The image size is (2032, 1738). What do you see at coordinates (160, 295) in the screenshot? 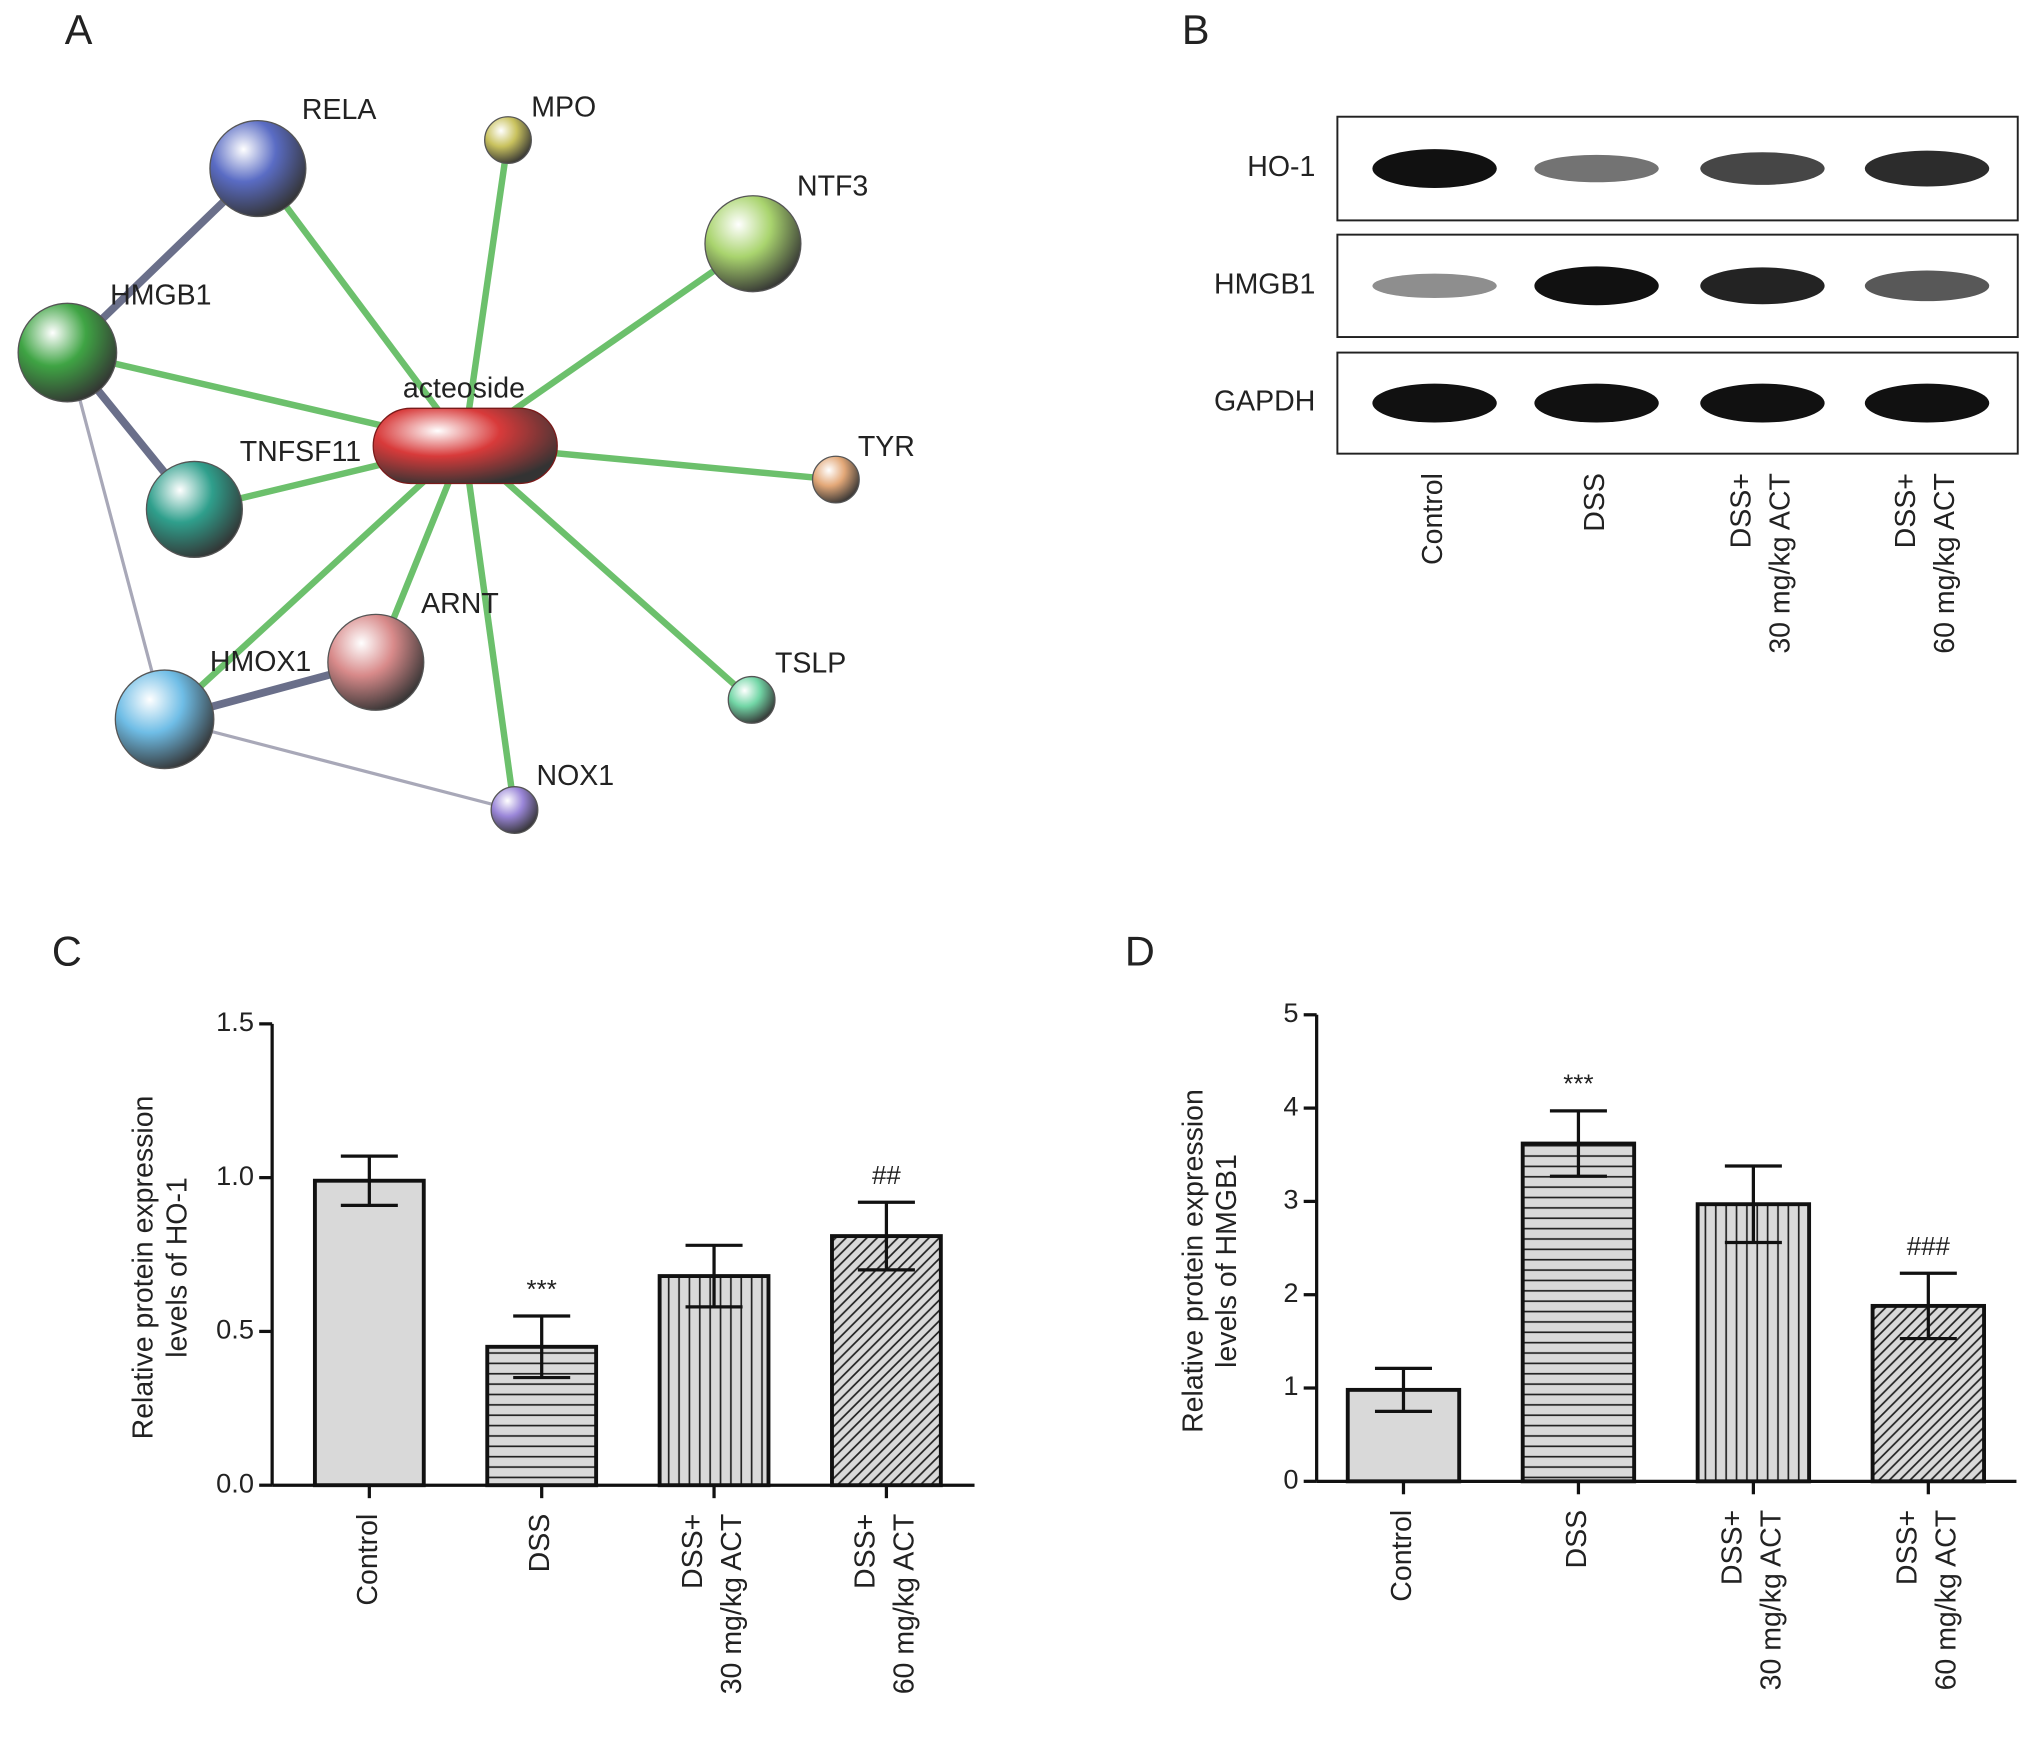
I see `node-label: HMGB1` at bounding box center [160, 295].